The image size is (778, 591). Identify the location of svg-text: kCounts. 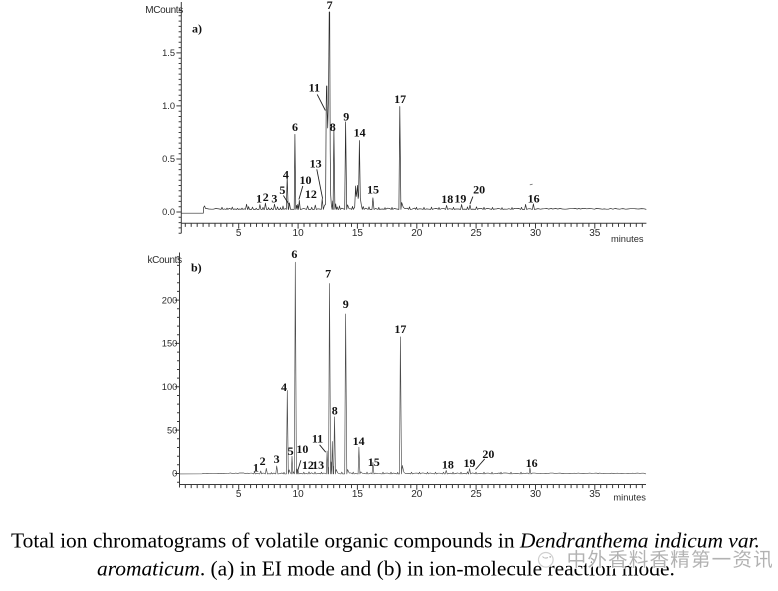
(165, 260).